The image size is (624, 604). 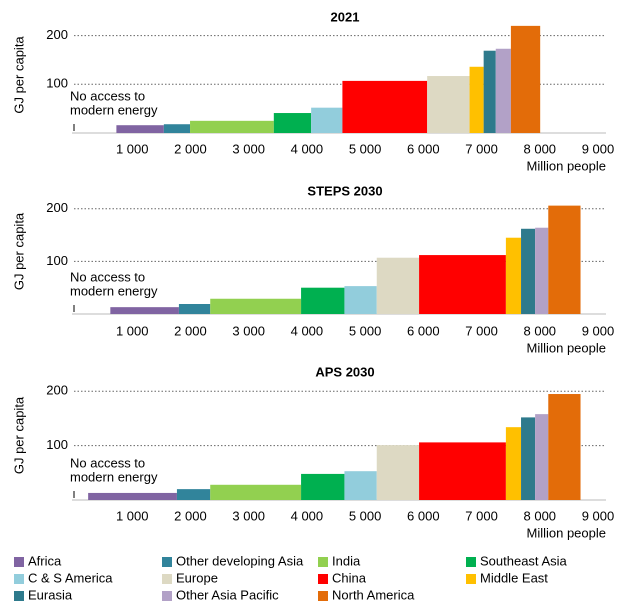 What do you see at coordinates (345, 16) in the screenshot?
I see `chart-title: 2021` at bounding box center [345, 16].